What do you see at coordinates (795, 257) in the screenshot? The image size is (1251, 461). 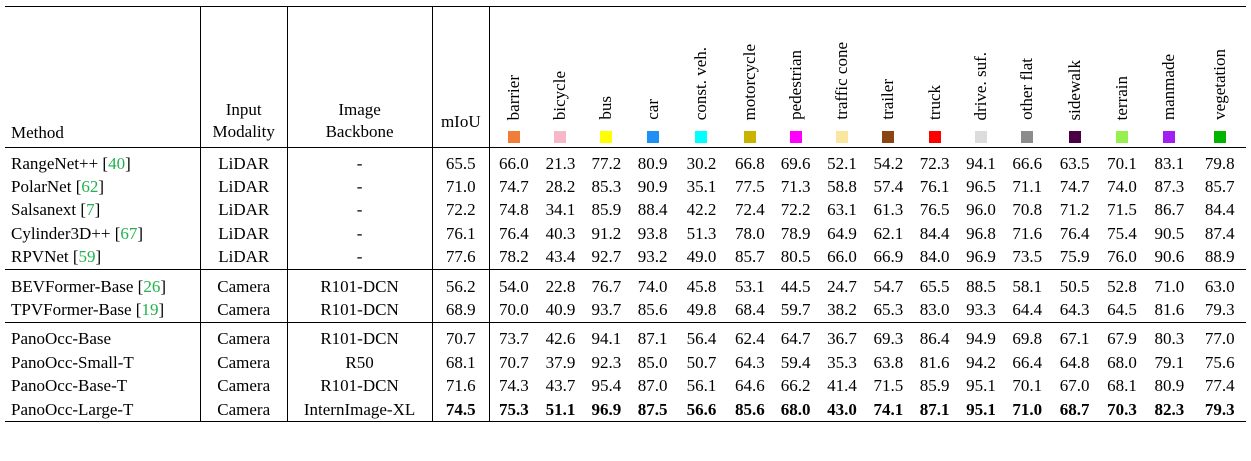 I see `class-iou-cell: 80.5` at bounding box center [795, 257].